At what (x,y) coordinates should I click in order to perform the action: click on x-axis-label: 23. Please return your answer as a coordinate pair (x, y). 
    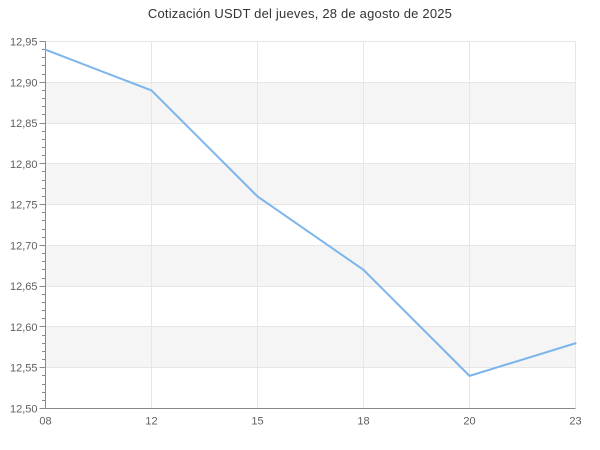
    Looking at the image, I should click on (575, 422).